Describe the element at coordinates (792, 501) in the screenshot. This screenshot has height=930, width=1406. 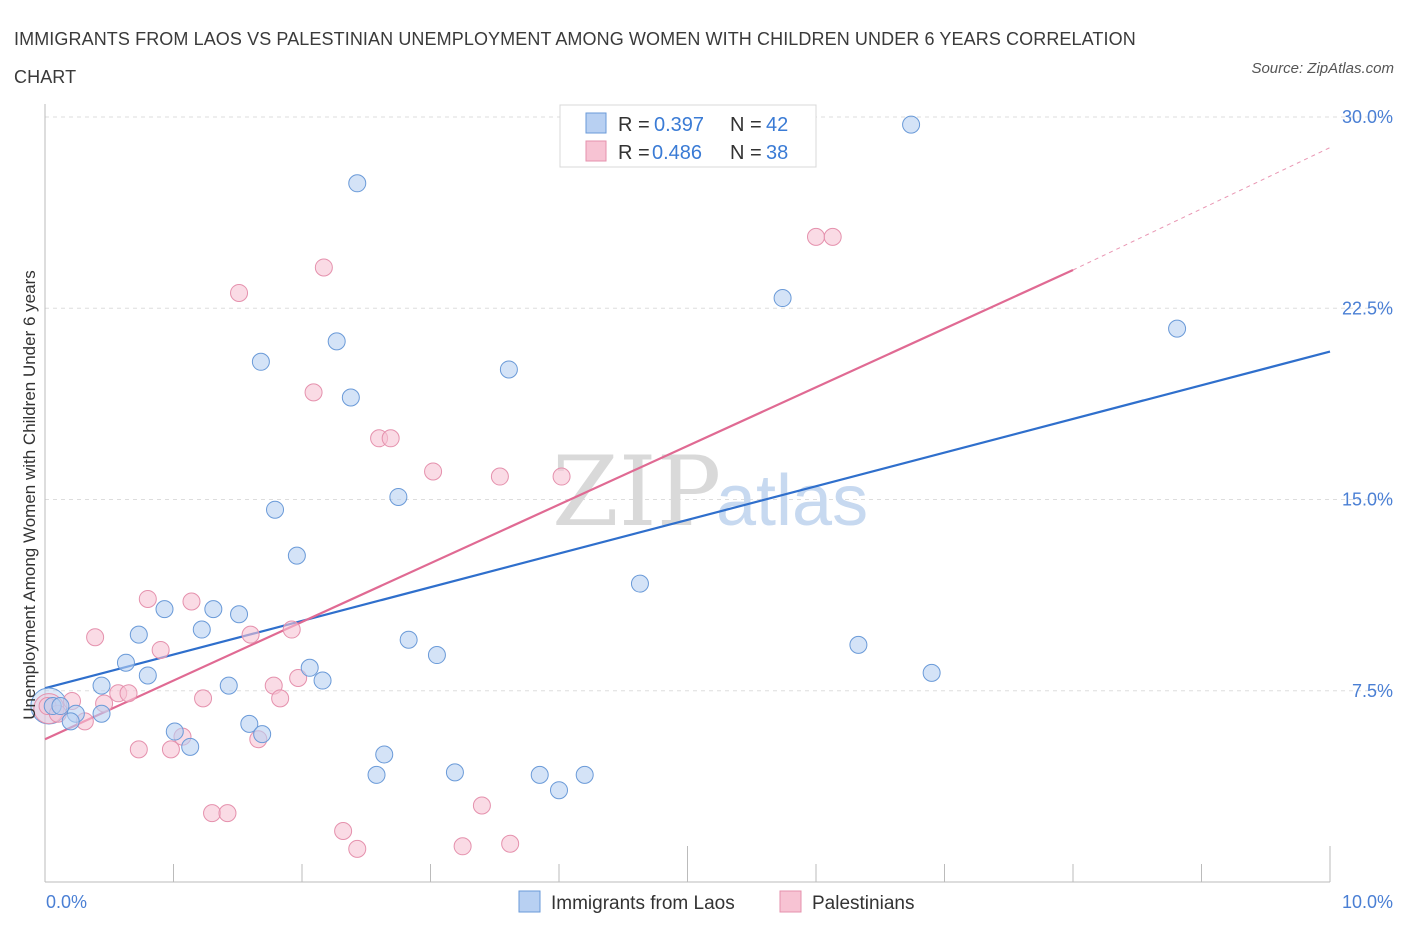
I see `watermark-atlas: atlas` at that location.